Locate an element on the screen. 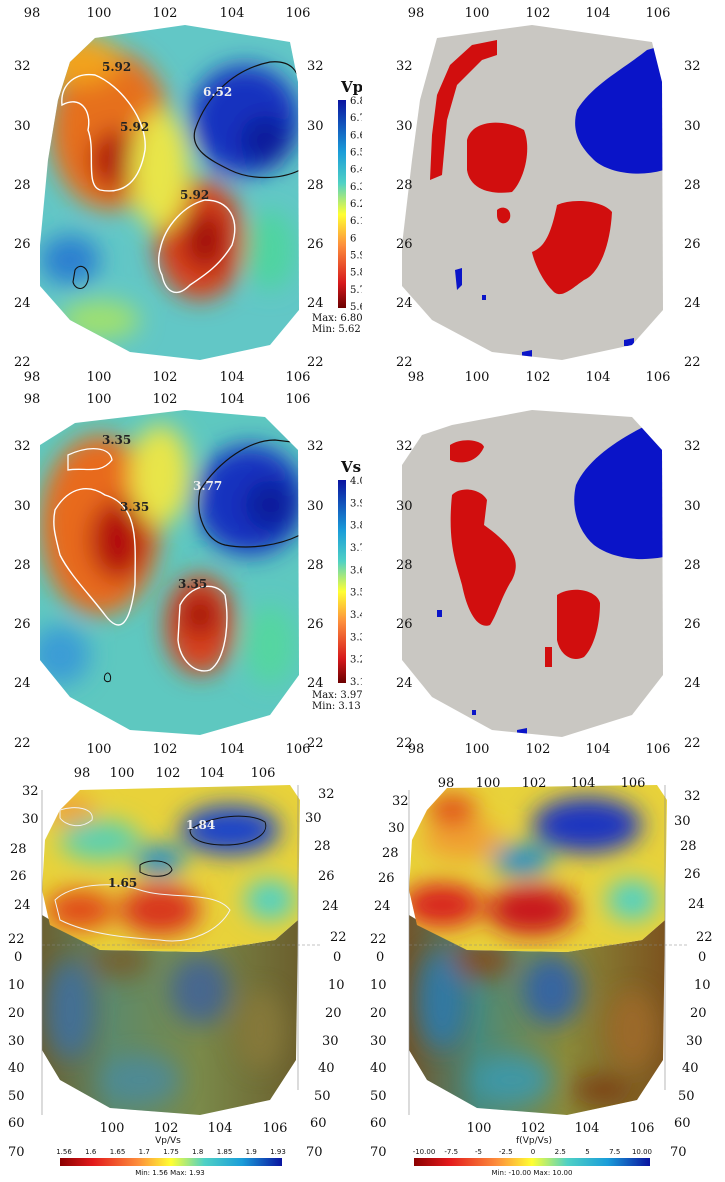 The width and height of the screenshot is (725, 1182). vpvs-colorbar-ticks: 1.56 1.6 1.65 1.7 1.75 1.8 1.85 1.9 1.93 is located at coordinates (171, 1152).